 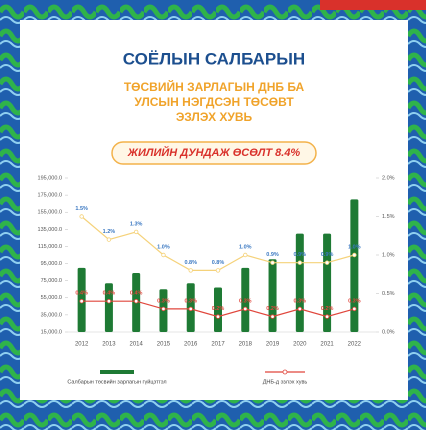 What do you see at coordinates (214, 58) in the screenshot?
I see `title: СОЁЛЫН САЛБАРЫН` at bounding box center [214, 58].